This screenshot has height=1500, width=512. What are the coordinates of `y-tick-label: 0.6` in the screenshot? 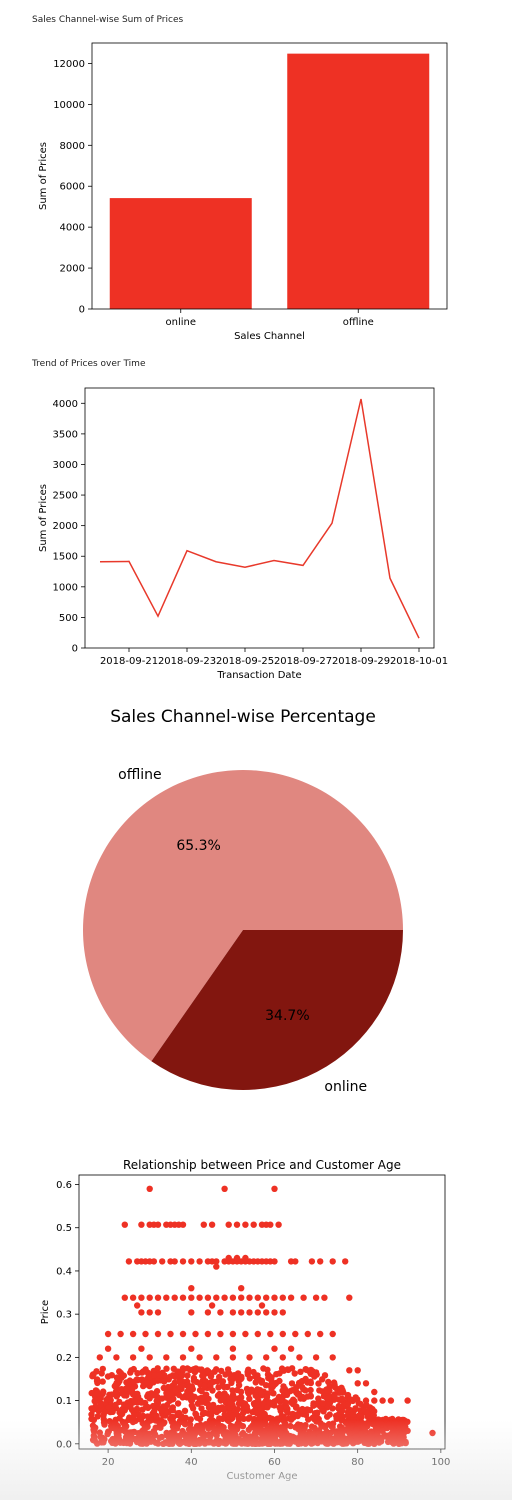 It's located at (64, 1185).